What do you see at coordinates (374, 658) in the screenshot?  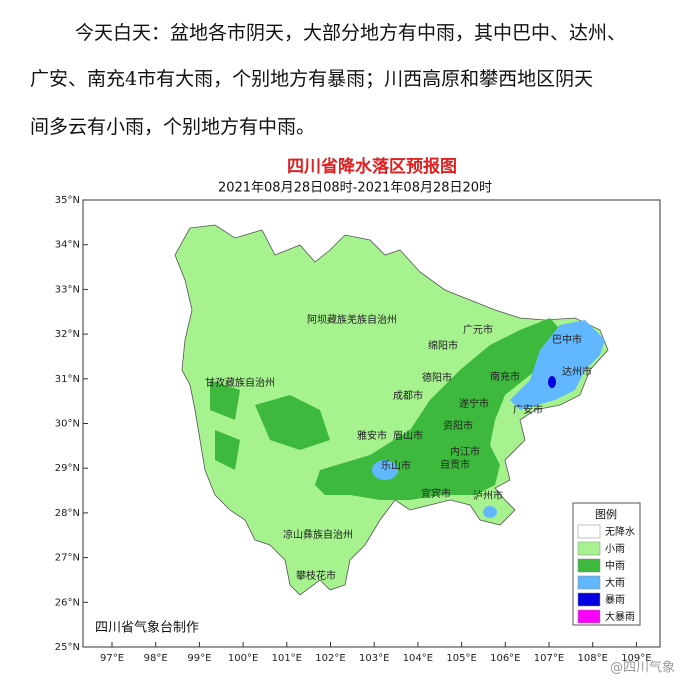 I see `lon-label: 103°E` at bounding box center [374, 658].